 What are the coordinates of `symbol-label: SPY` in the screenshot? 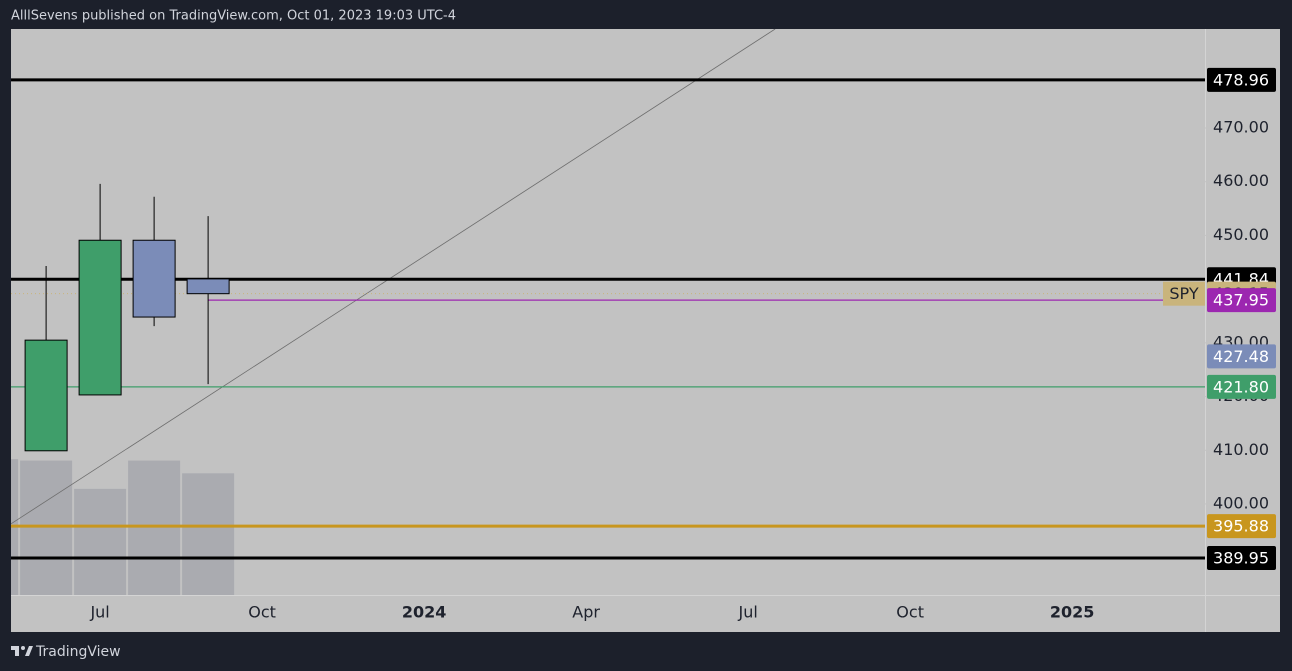 It's located at (1183, 293).